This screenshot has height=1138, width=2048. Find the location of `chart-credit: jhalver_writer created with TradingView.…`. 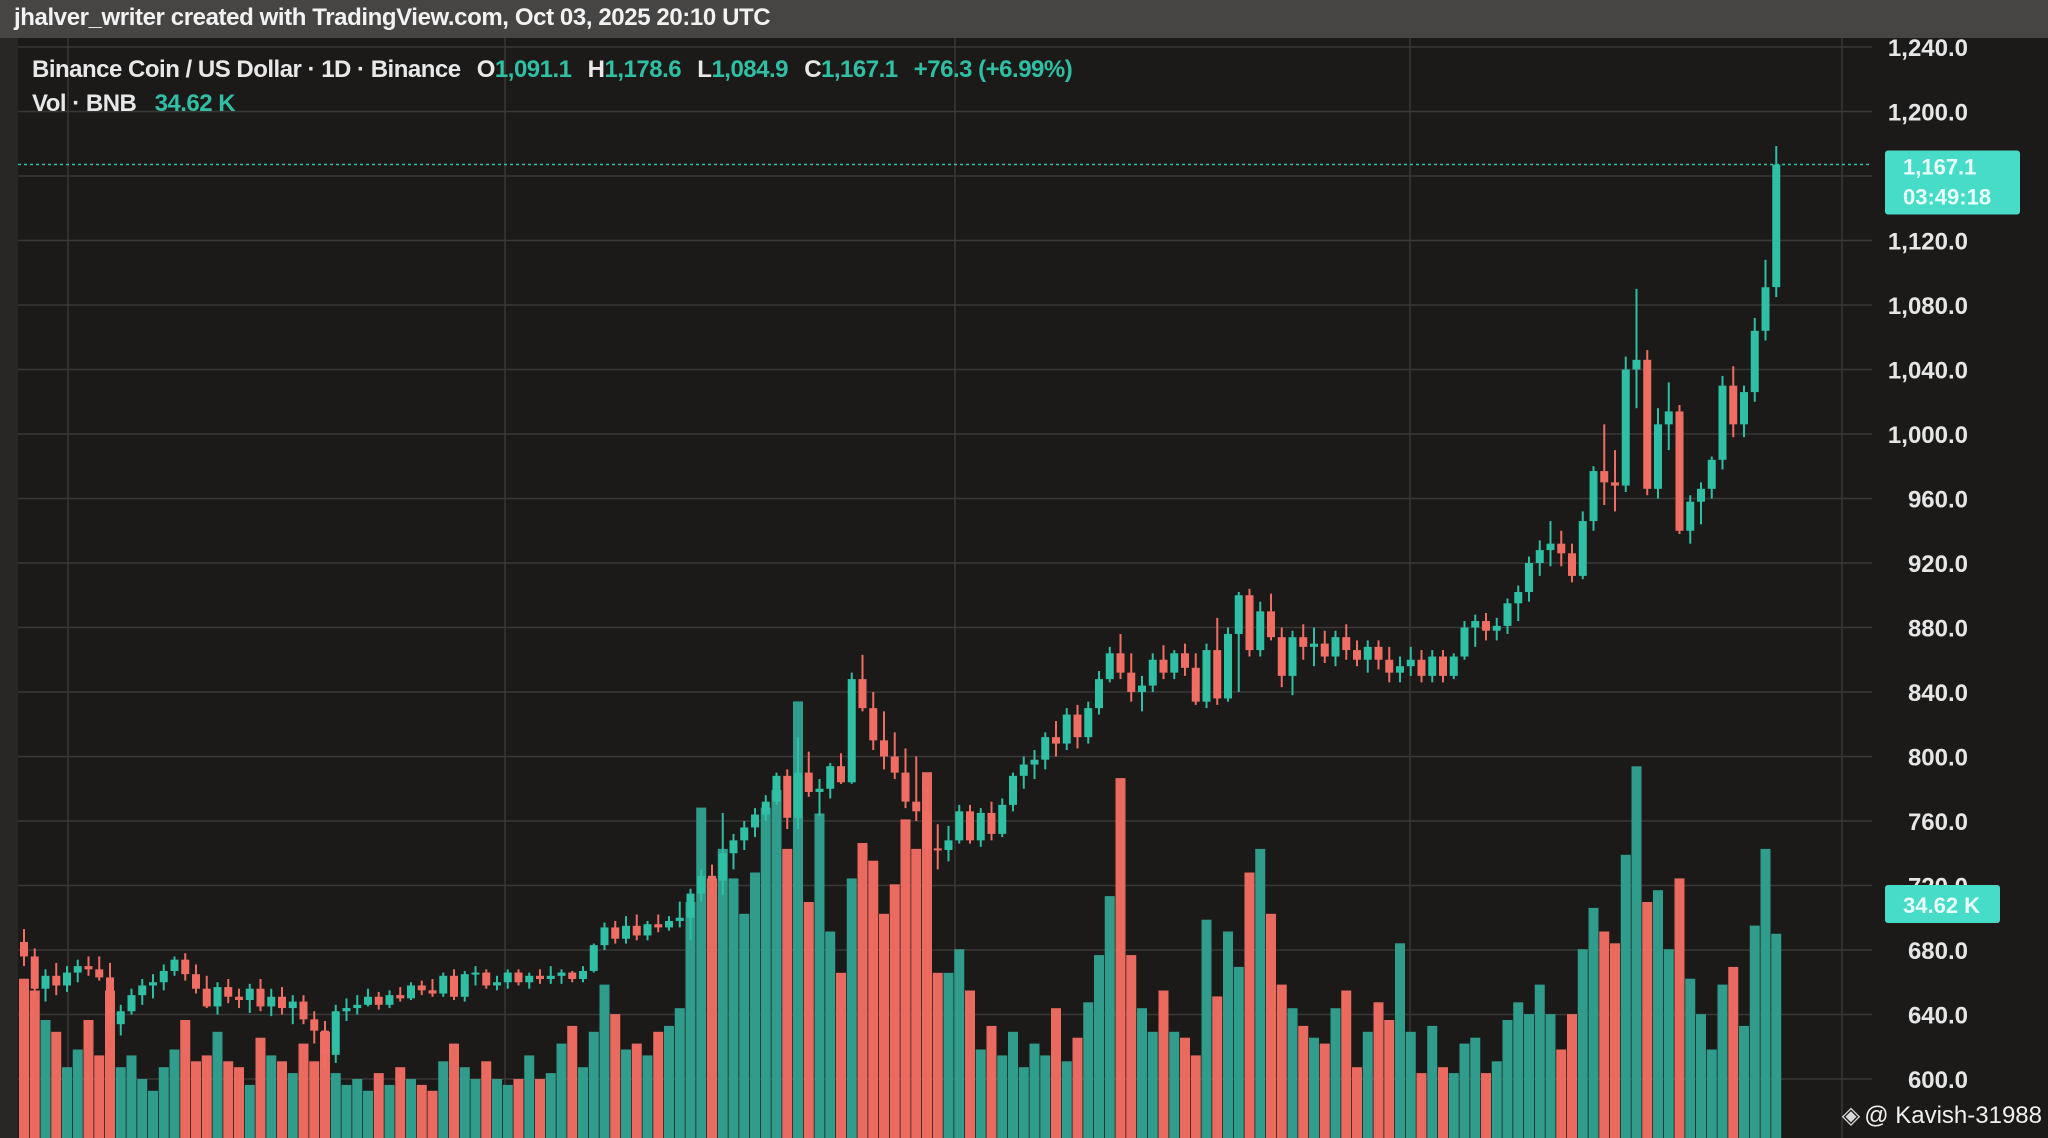

chart-credit: jhalver_writer created with TradingView.… is located at coordinates (392, 17).